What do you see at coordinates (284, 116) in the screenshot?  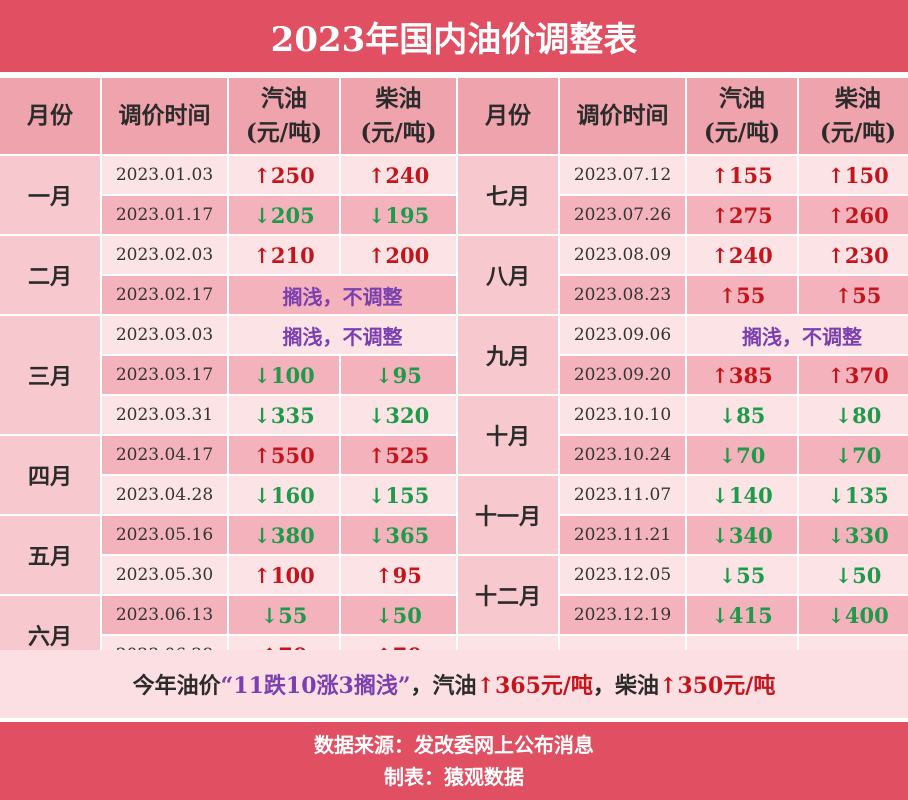 I see `header-gasoline: 汽油 (元/吨)` at bounding box center [284, 116].